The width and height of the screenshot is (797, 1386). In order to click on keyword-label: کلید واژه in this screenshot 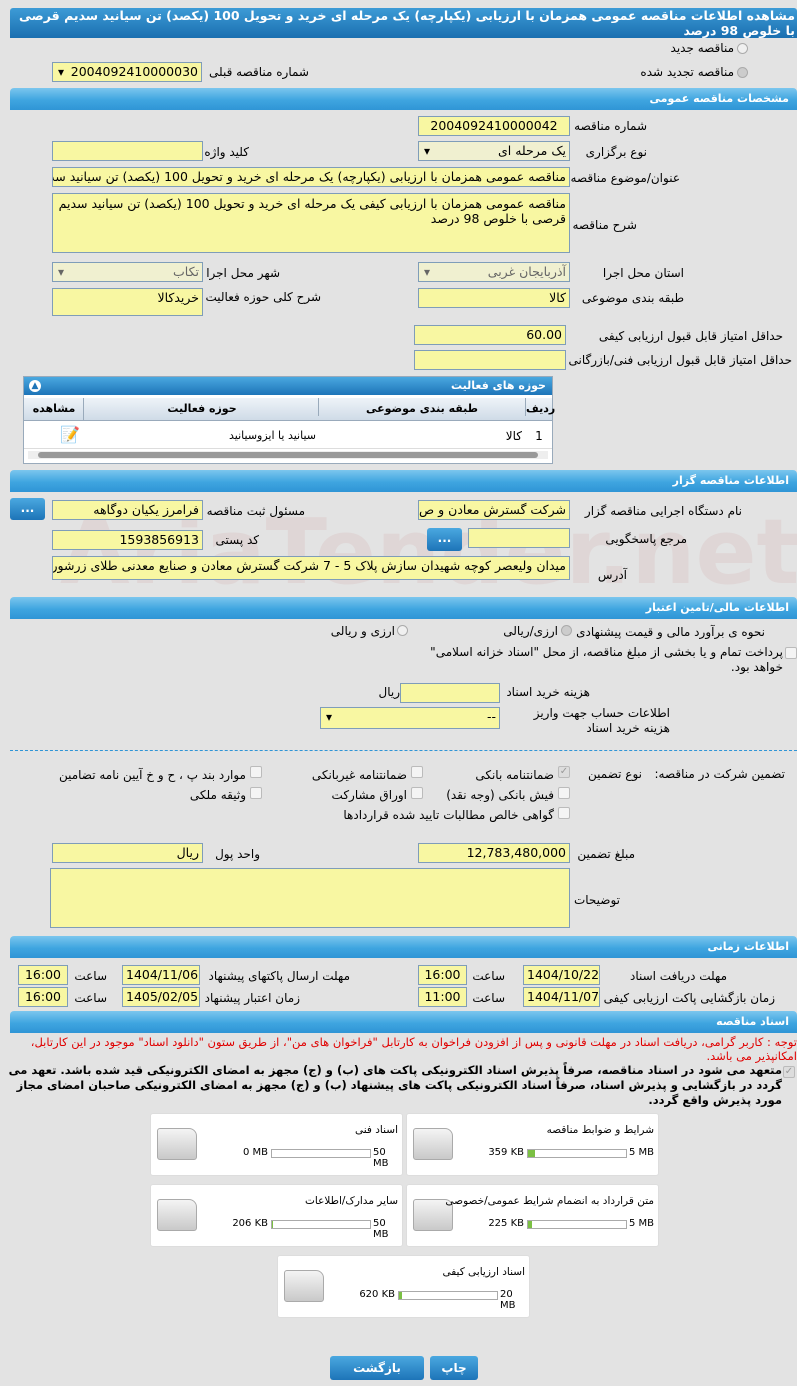, I will do `click(226, 152)`.